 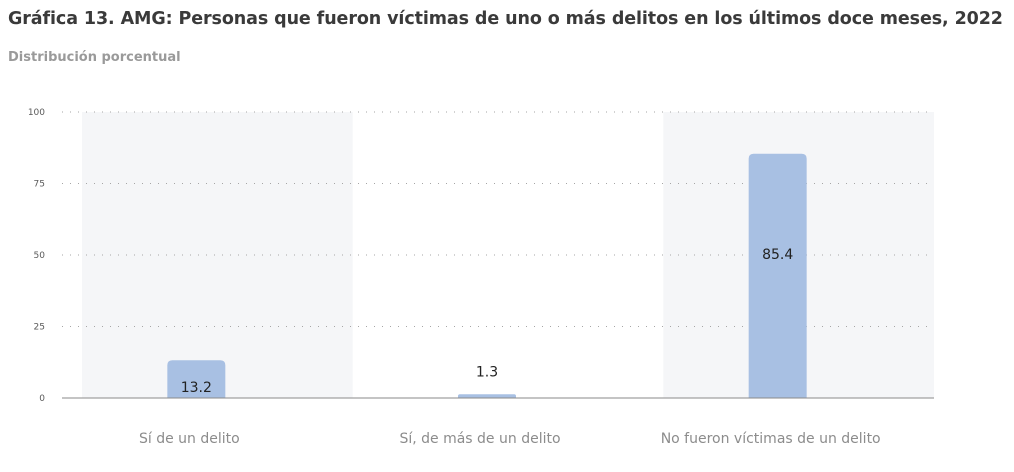 What do you see at coordinates (39, 185) in the screenshot?
I see `y-tick-label: 75` at bounding box center [39, 185].